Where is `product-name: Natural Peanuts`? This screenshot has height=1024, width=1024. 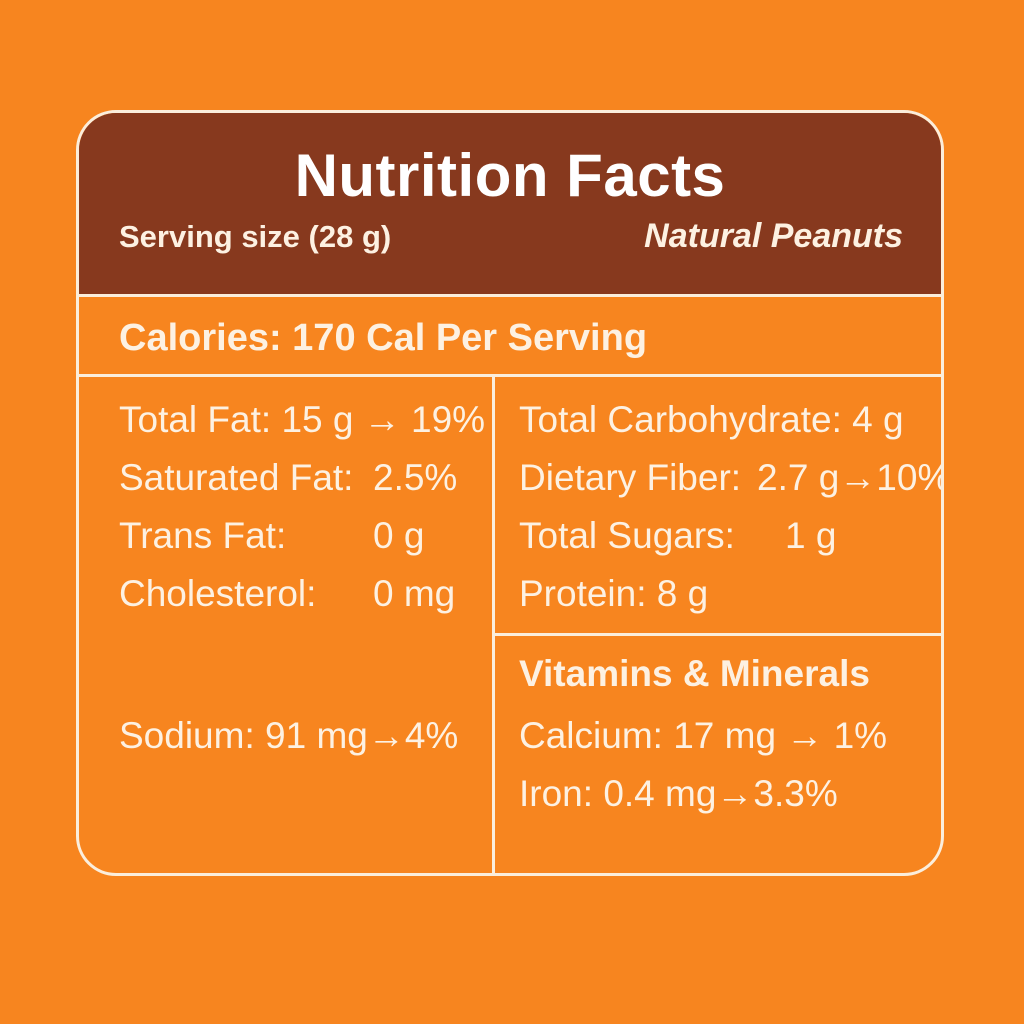
product-name: Natural Peanuts is located at coordinates (773, 236).